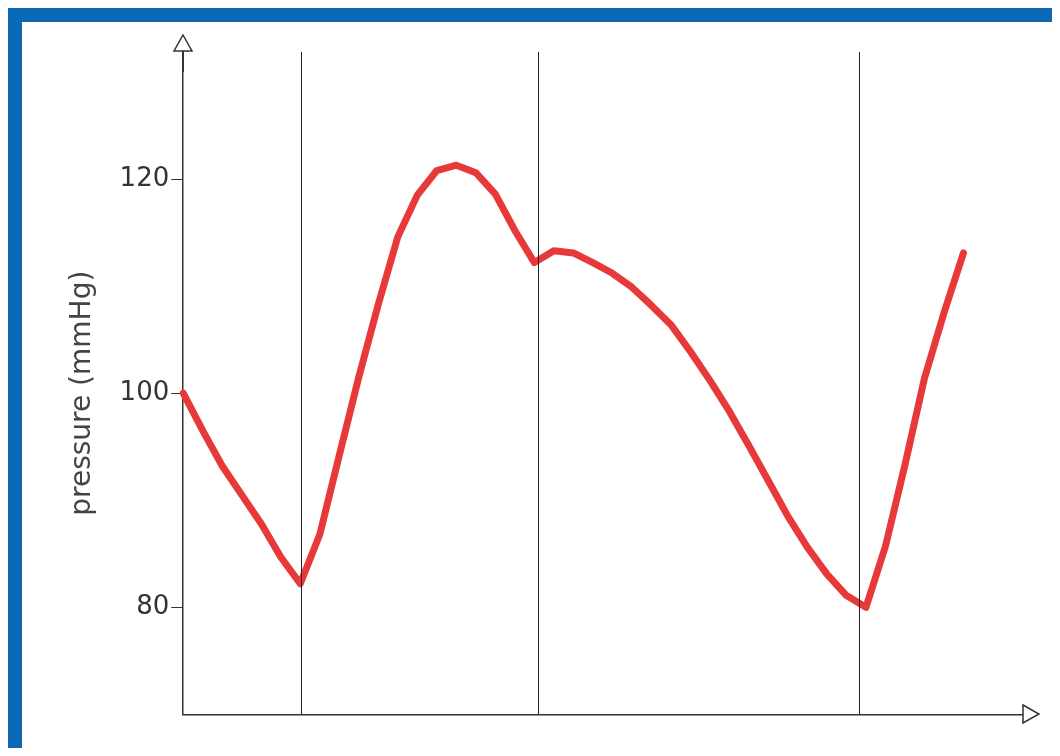 This screenshot has height=756, width=1060. What do you see at coordinates (153, 605) in the screenshot?
I see `y-tick-label: 80` at bounding box center [153, 605].